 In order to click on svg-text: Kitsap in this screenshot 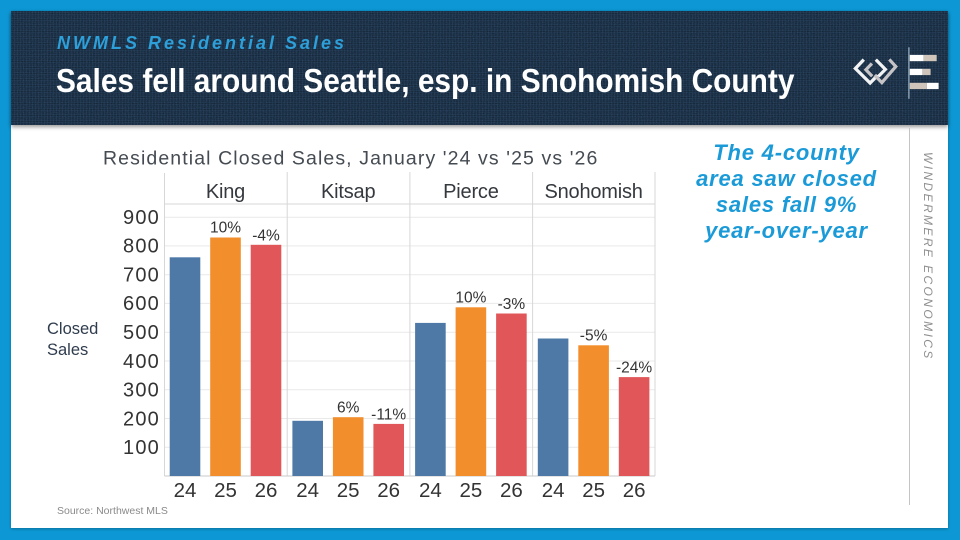, I will do `click(348, 192)`.